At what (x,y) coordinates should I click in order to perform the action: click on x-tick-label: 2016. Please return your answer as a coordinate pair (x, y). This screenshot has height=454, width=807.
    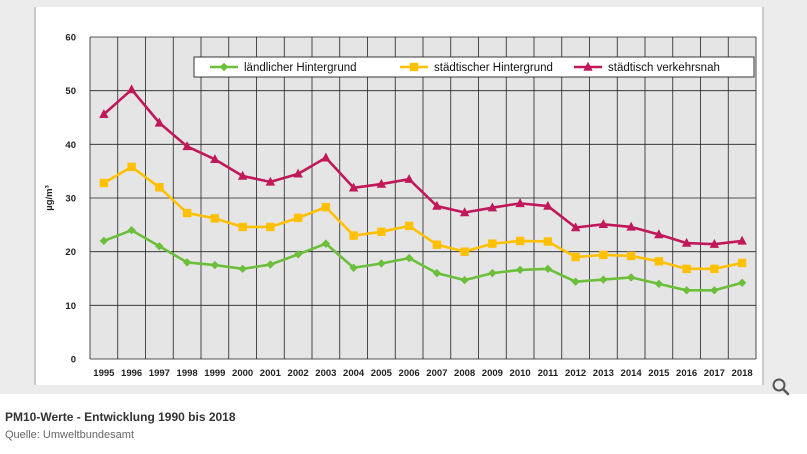
    Looking at the image, I should click on (686, 373).